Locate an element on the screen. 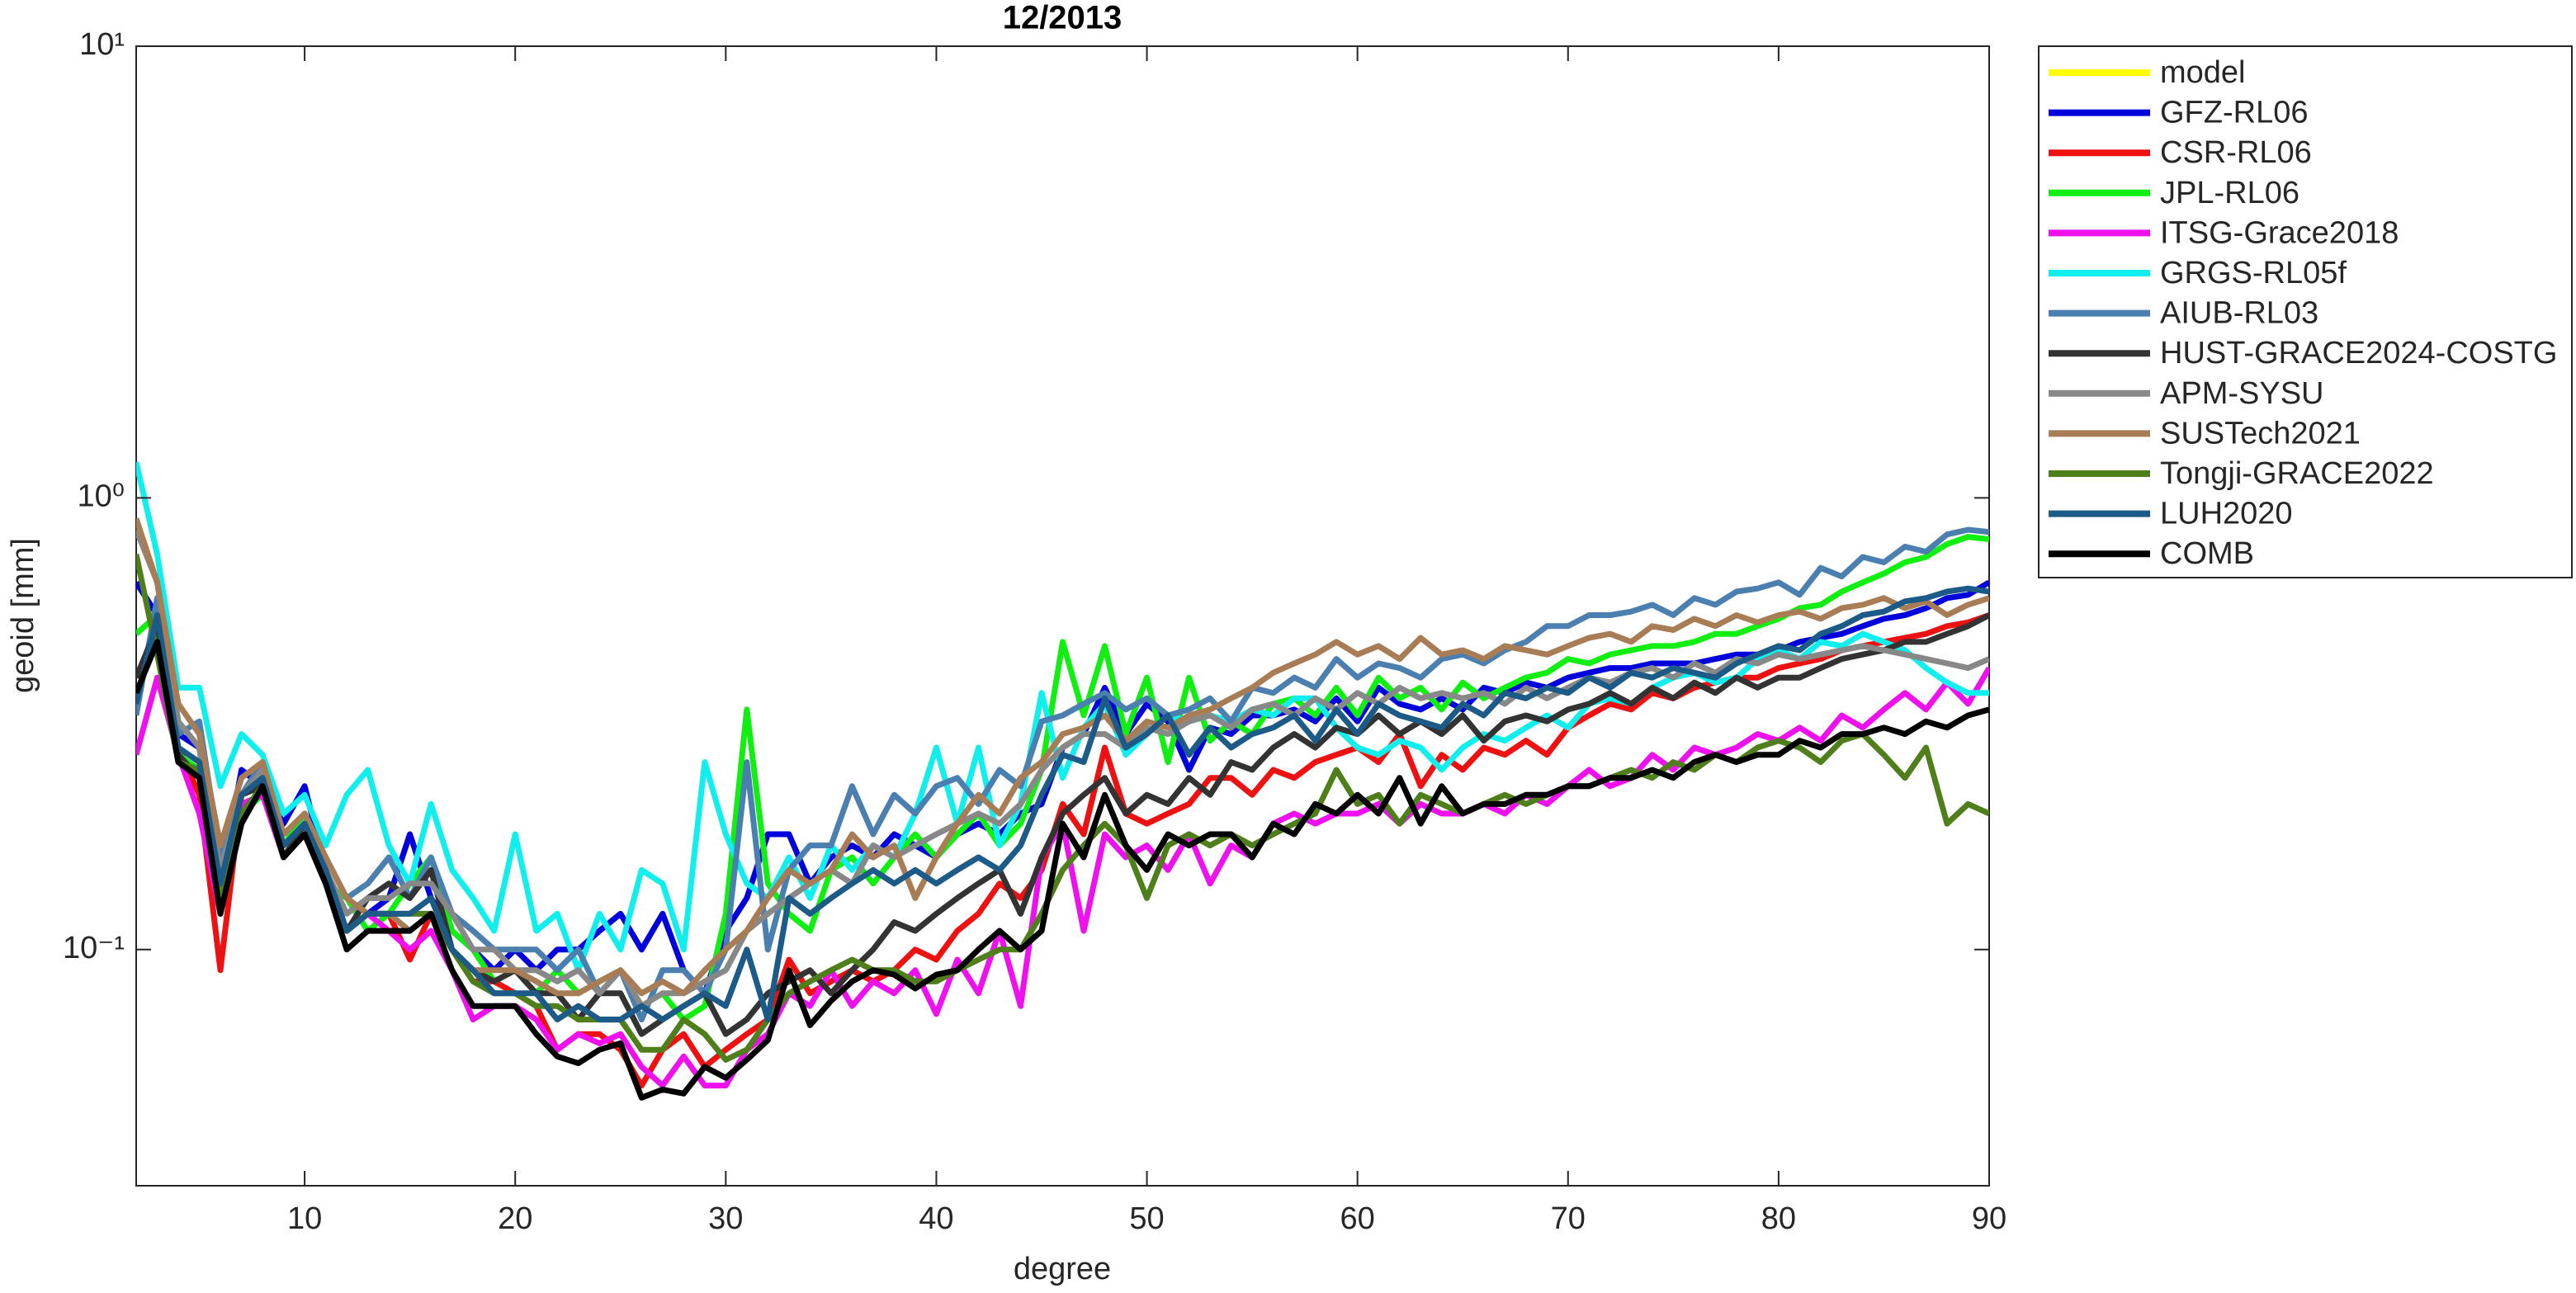 The image size is (2576, 1293). legend-label: ITSG-Grace2018 is located at coordinates (2279, 233).